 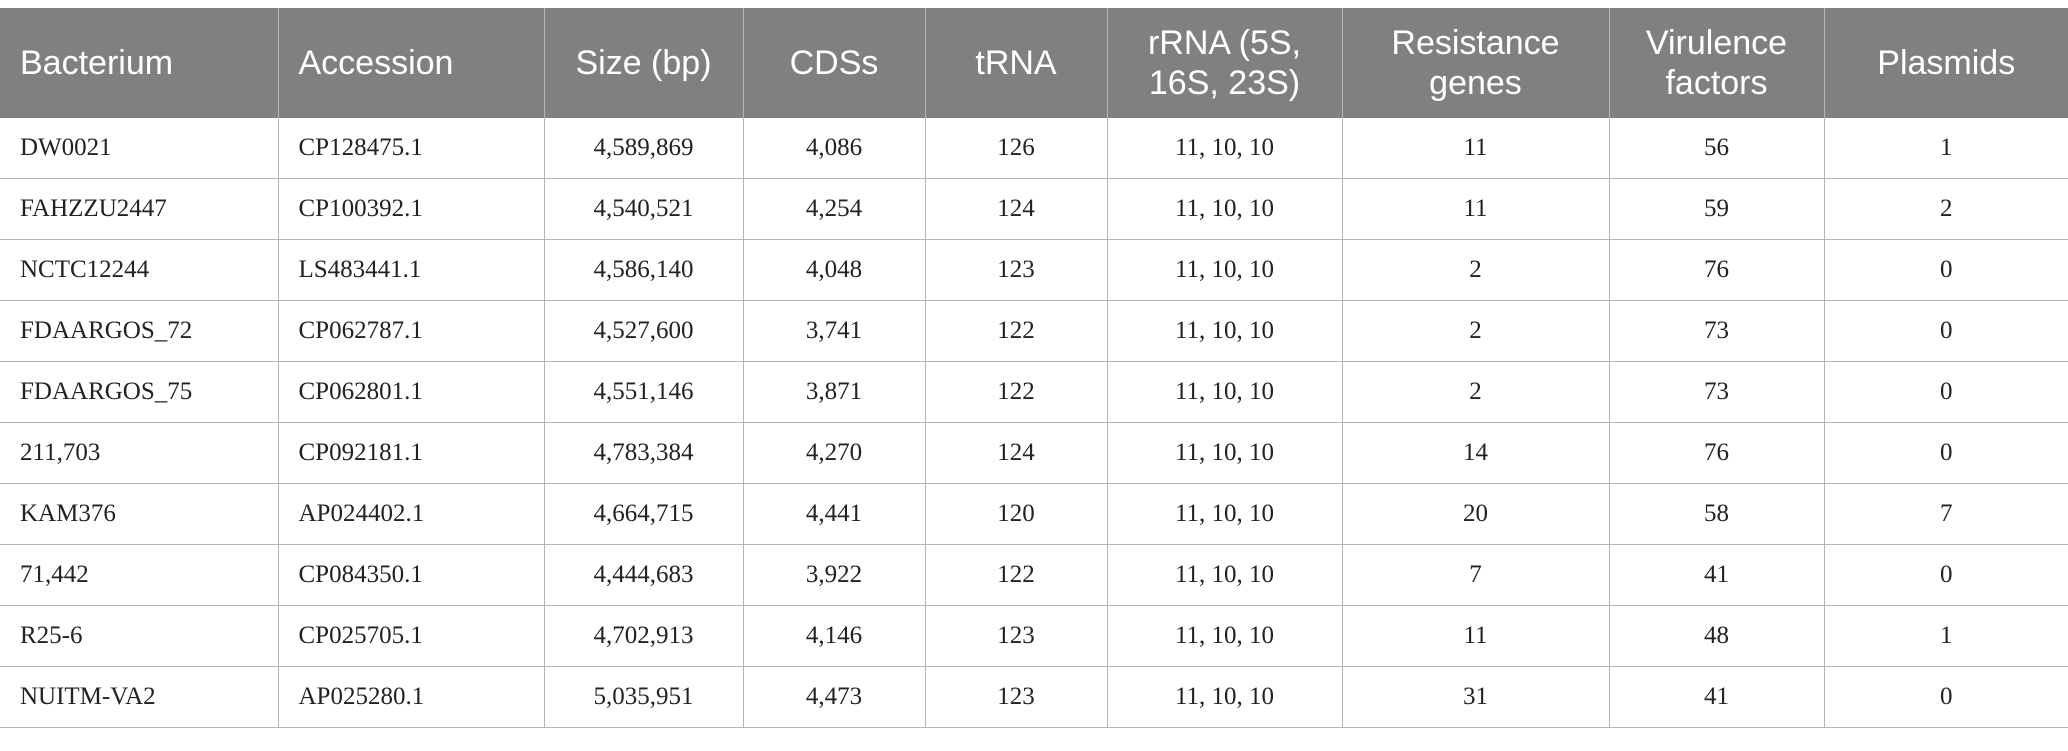 What do you see at coordinates (643, 209) in the screenshot?
I see `cell-size: 4,540,521` at bounding box center [643, 209].